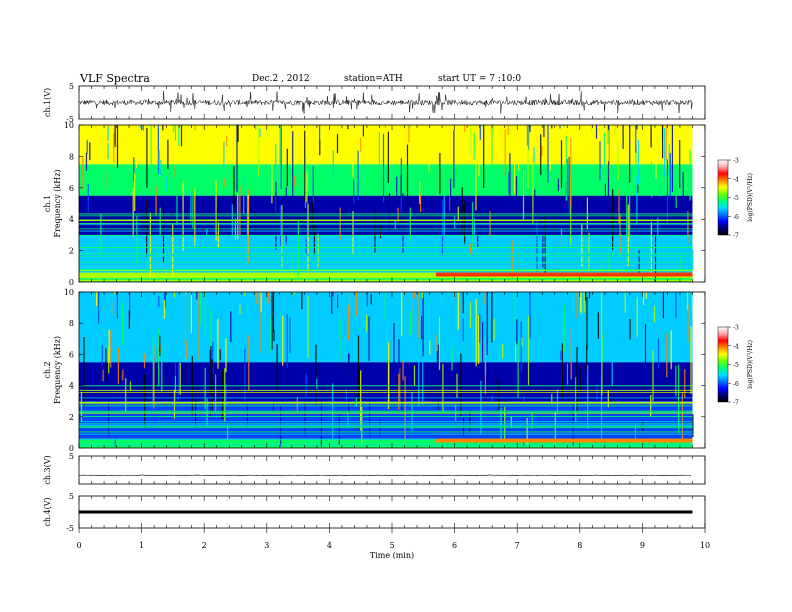 This screenshot has height=612, width=792. I want to click on xtick-label: 0, so click(78, 545).